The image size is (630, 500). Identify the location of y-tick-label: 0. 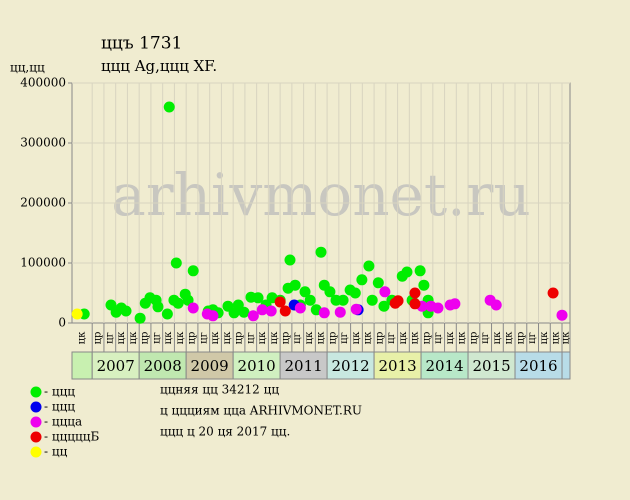
(62, 323).